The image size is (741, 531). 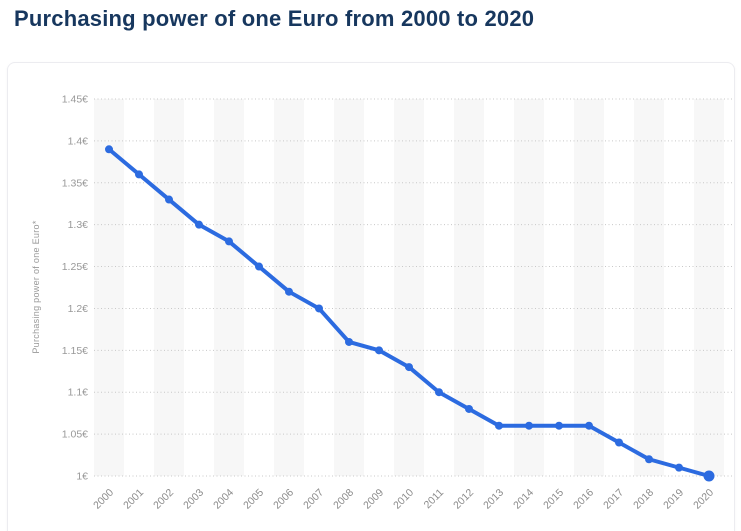 What do you see at coordinates (434, 499) in the screenshot?
I see `x-tick-label: 2011` at bounding box center [434, 499].